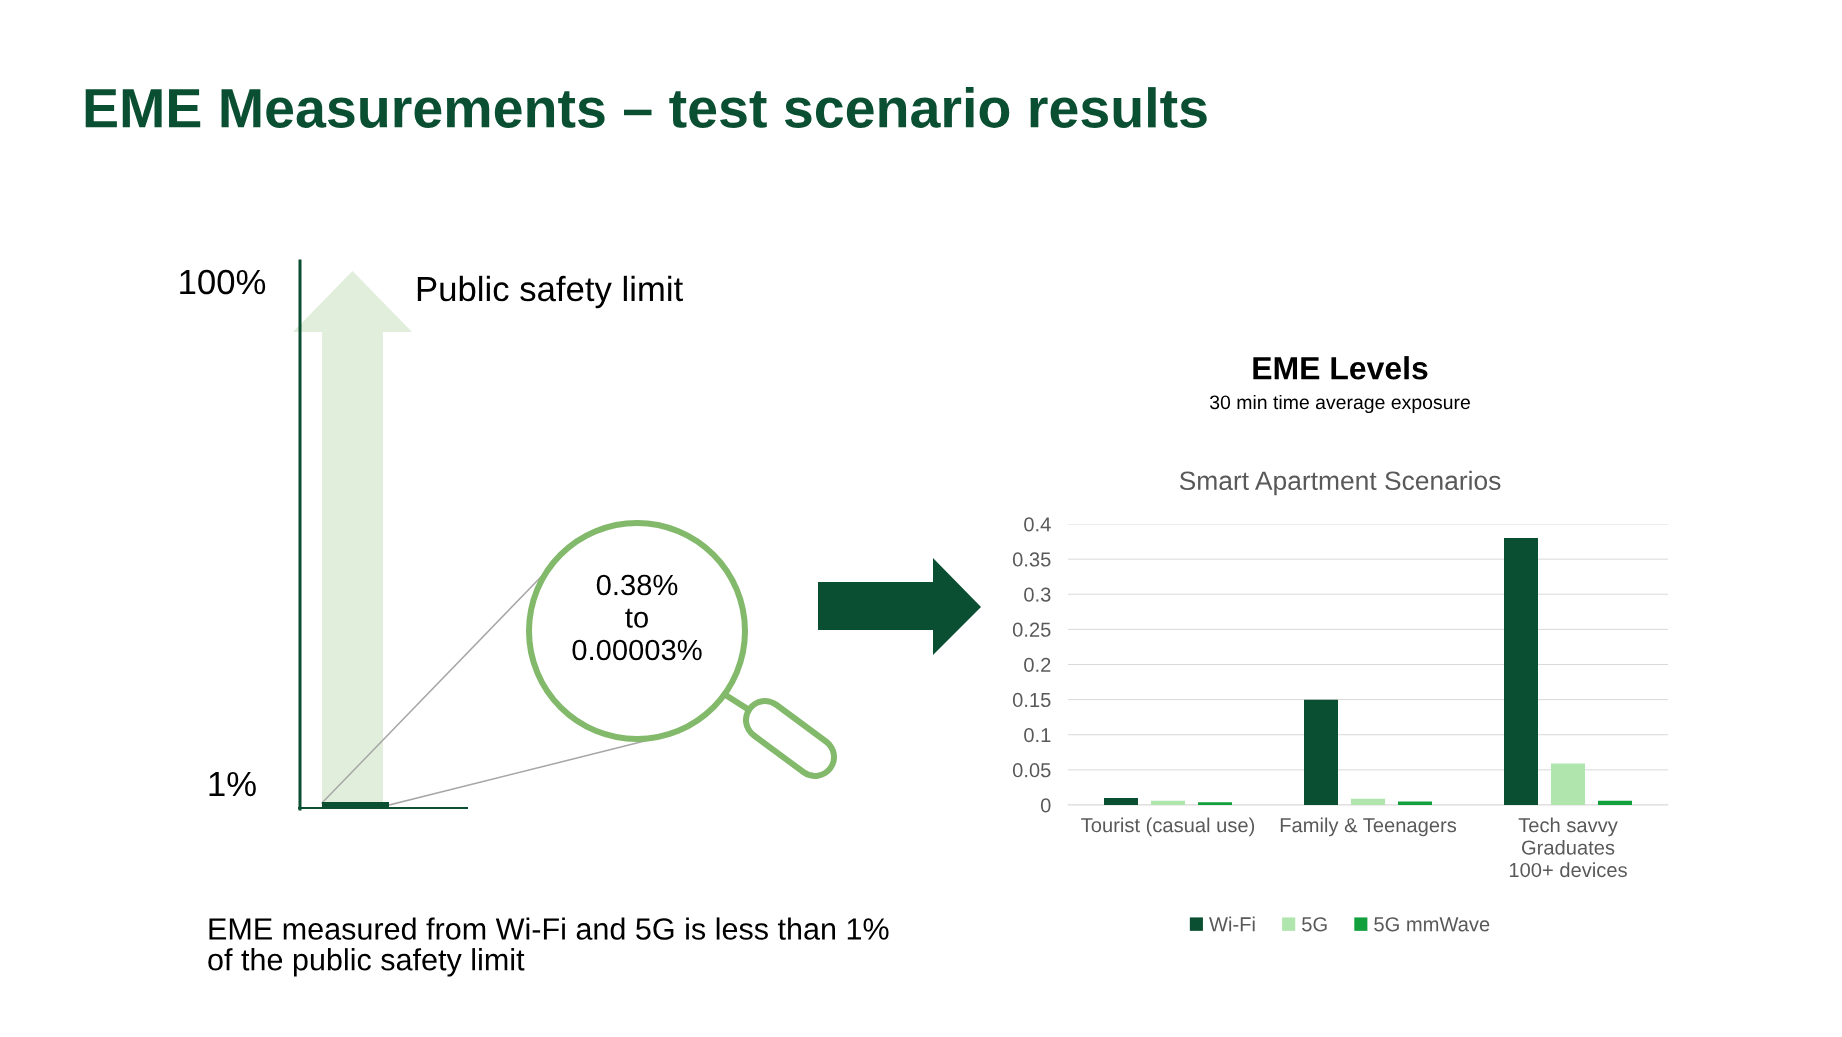 This screenshot has width=1842, height=1037. What do you see at coordinates (1037, 664) in the screenshot?
I see `y-tick-label: 0.2` at bounding box center [1037, 664].